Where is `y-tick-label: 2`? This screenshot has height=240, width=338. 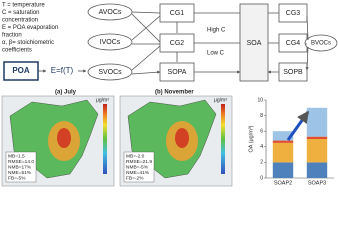
y-tick-label: 2 is located at coordinates (261, 163).